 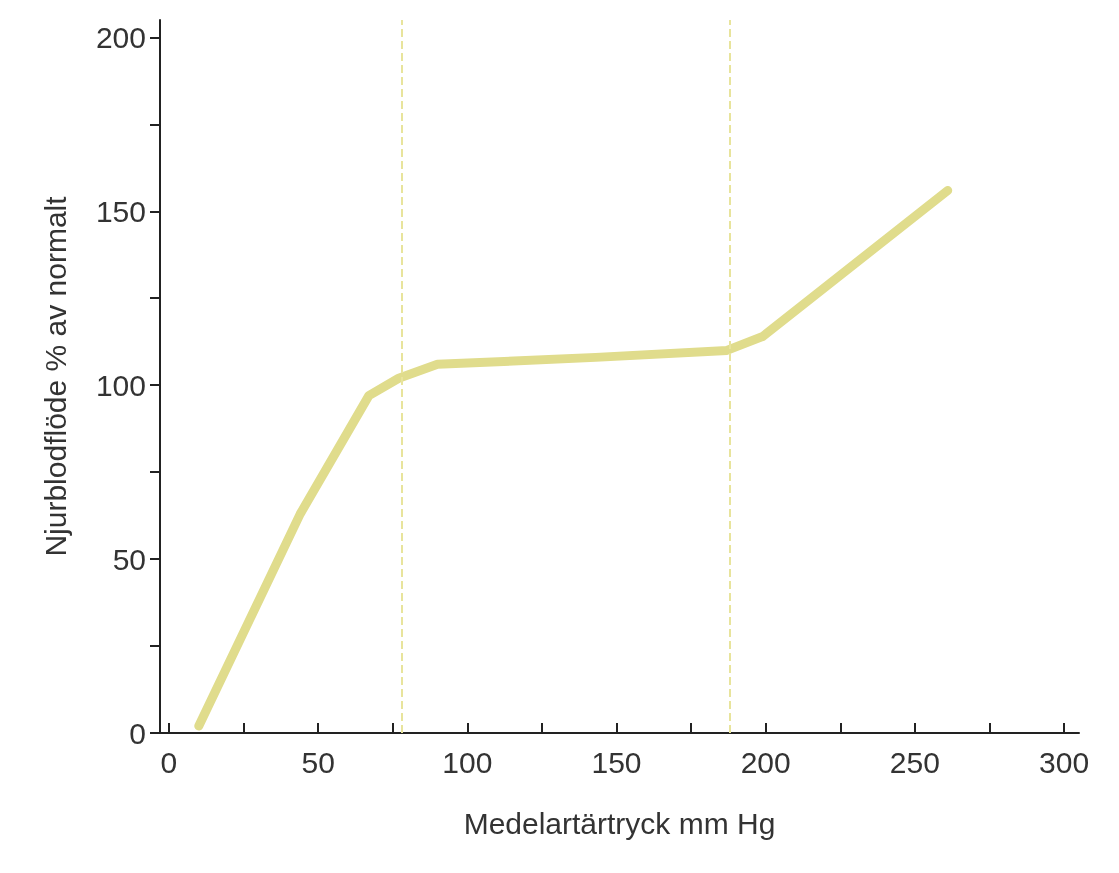 I want to click on y-tick-label: 200, so click(x=120, y=37).